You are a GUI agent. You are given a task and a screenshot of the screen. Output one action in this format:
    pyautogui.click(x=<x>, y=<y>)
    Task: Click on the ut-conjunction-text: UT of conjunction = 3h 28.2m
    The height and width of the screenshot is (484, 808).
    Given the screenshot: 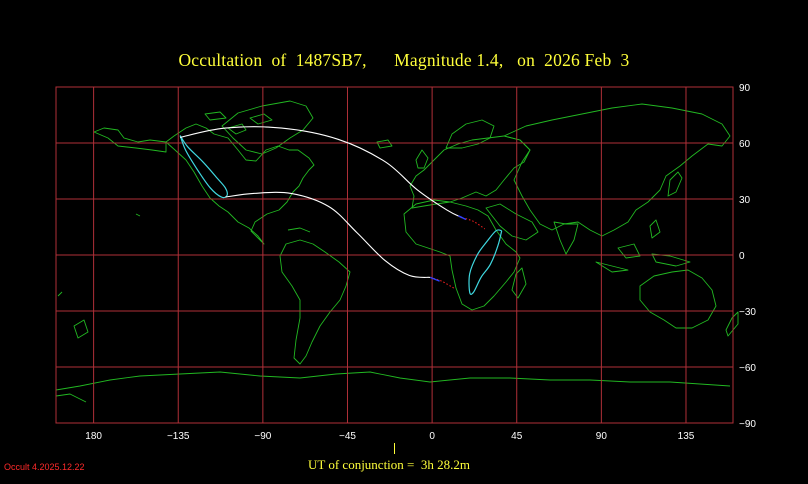 What is the action you would take?
    pyautogui.click(x=389, y=464)
    